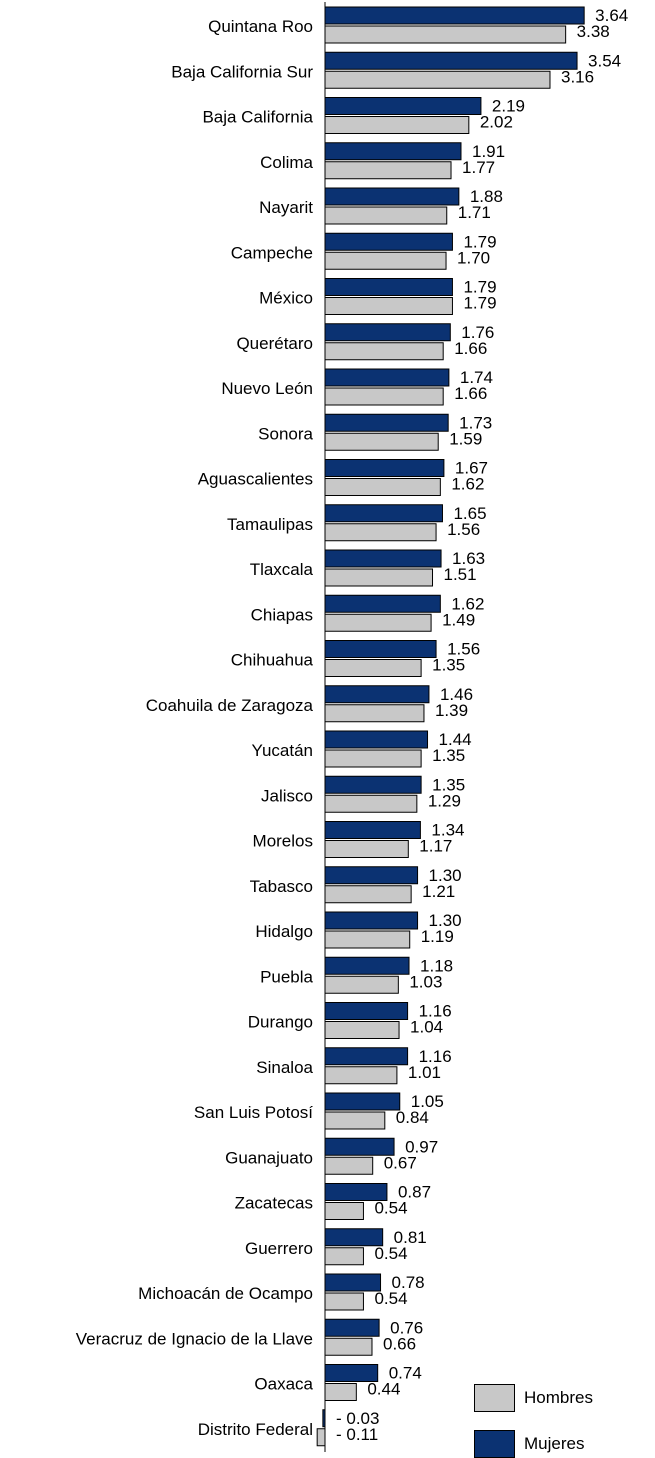 This screenshot has width=655, height=1458. Describe the element at coordinates (385, 260) in the screenshot. I see `bar-hombres-campeche` at that location.